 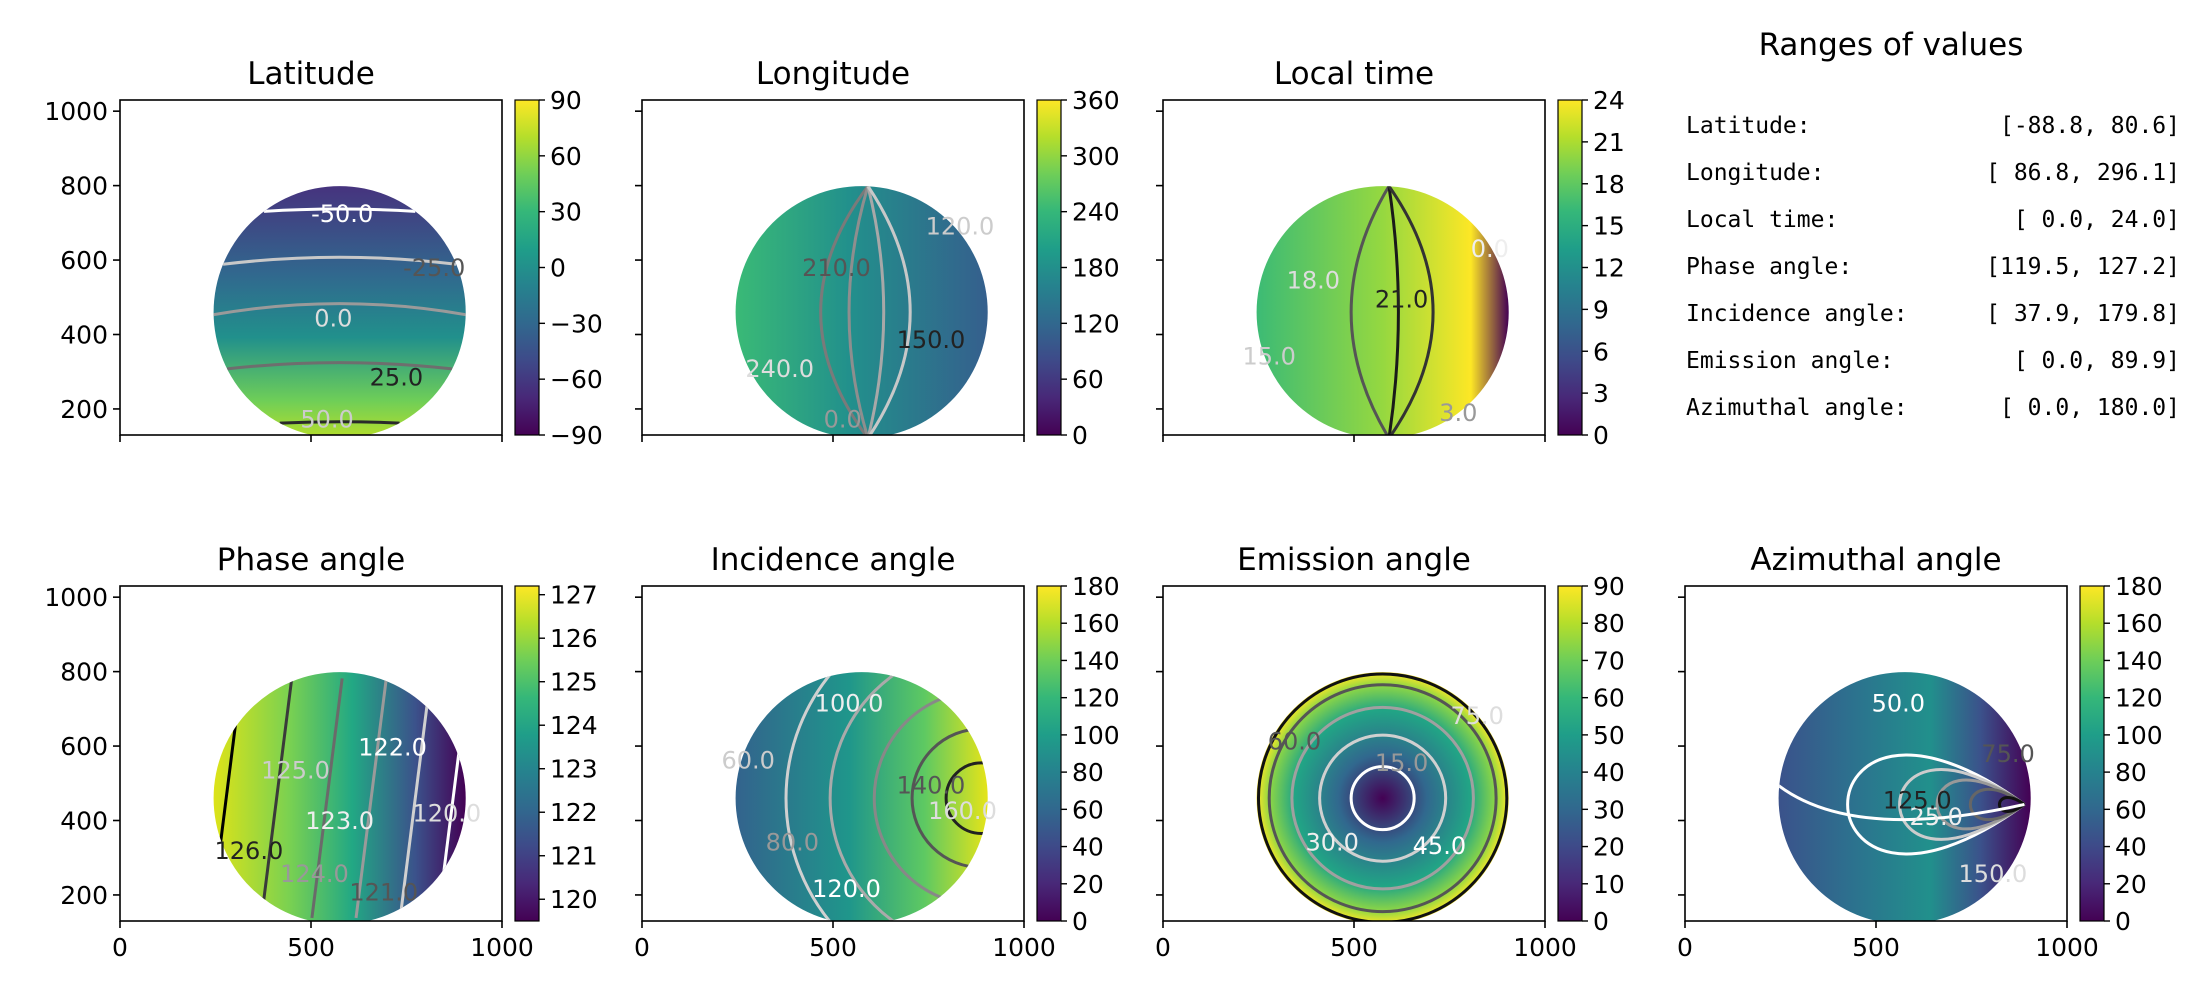 I want to click on contour-label: 126.0, so click(x=249, y=851).